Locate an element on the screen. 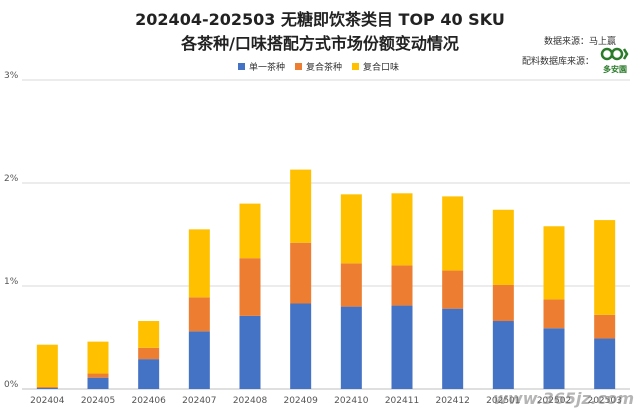 This screenshot has width=640, height=410. x-tick-label: 202407 is located at coordinates (199, 401).